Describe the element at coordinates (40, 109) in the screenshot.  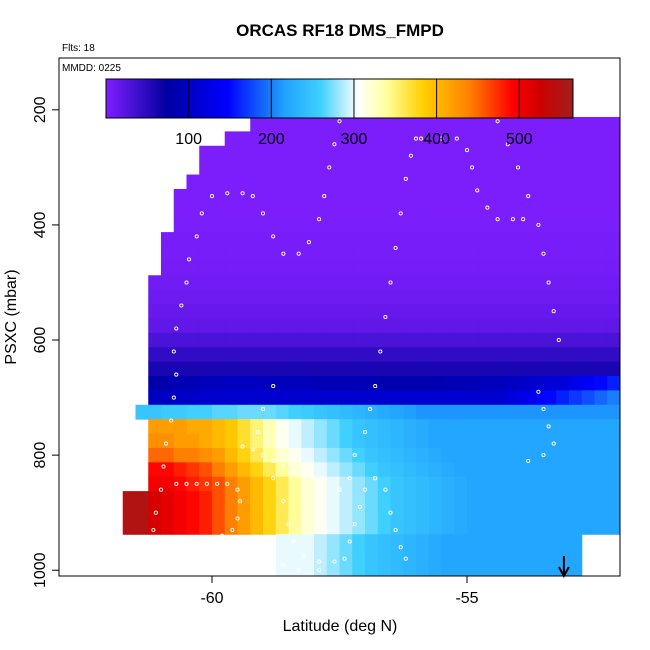
I see `y-tick-label: 200` at that location.